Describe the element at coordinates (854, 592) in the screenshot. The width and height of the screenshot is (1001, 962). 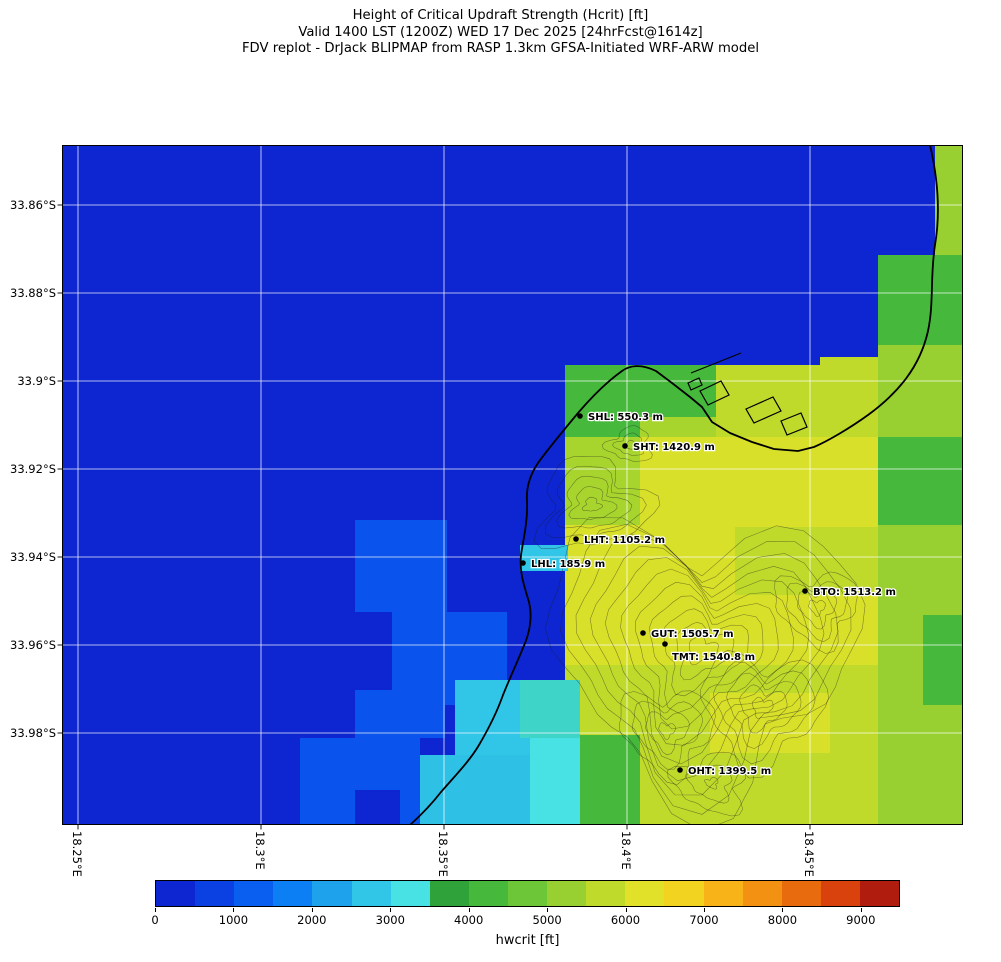
I see `station-label-bto: BTO: 1513.2 m` at that location.